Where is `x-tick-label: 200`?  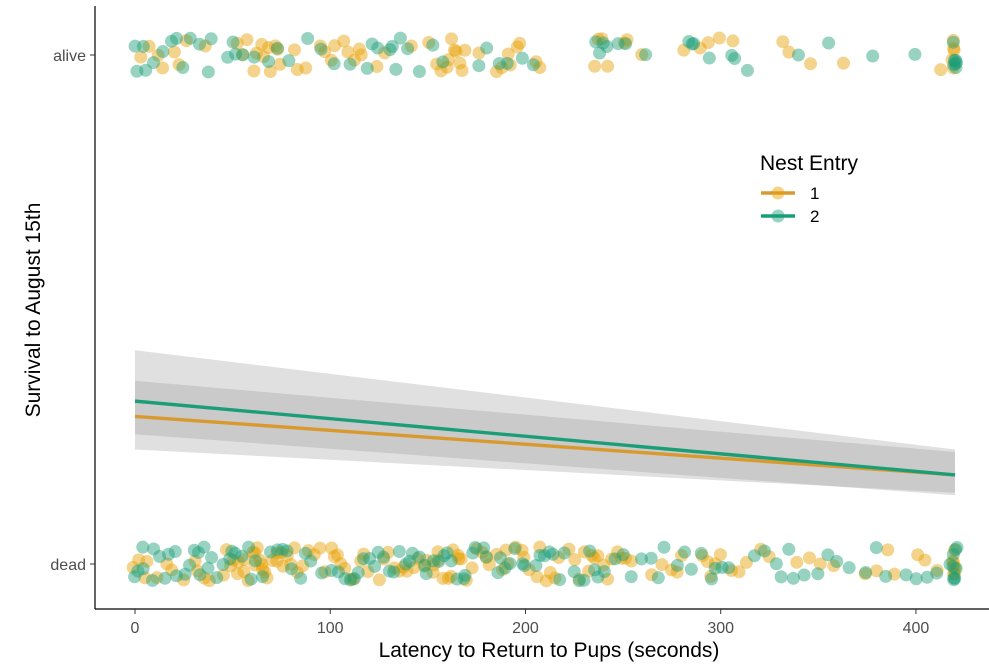
x-tick-label: 200 is located at coordinates (525, 628).